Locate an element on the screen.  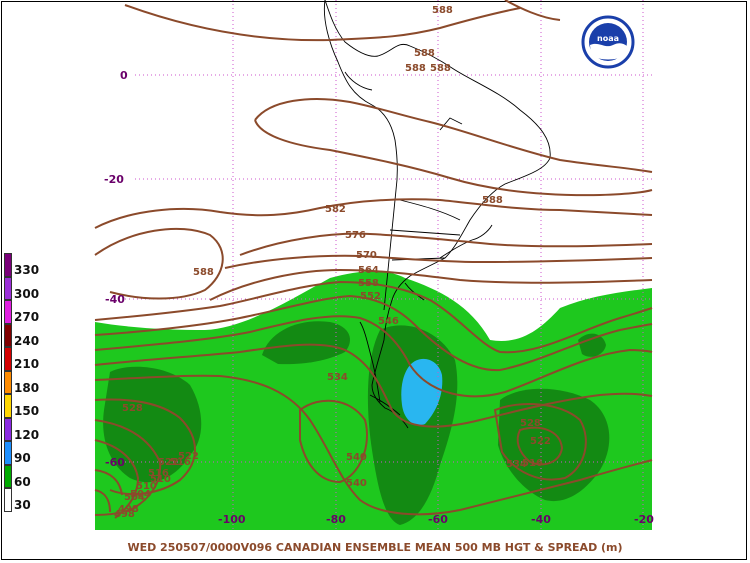
contour-label: 582 is located at coordinates (335, 209).